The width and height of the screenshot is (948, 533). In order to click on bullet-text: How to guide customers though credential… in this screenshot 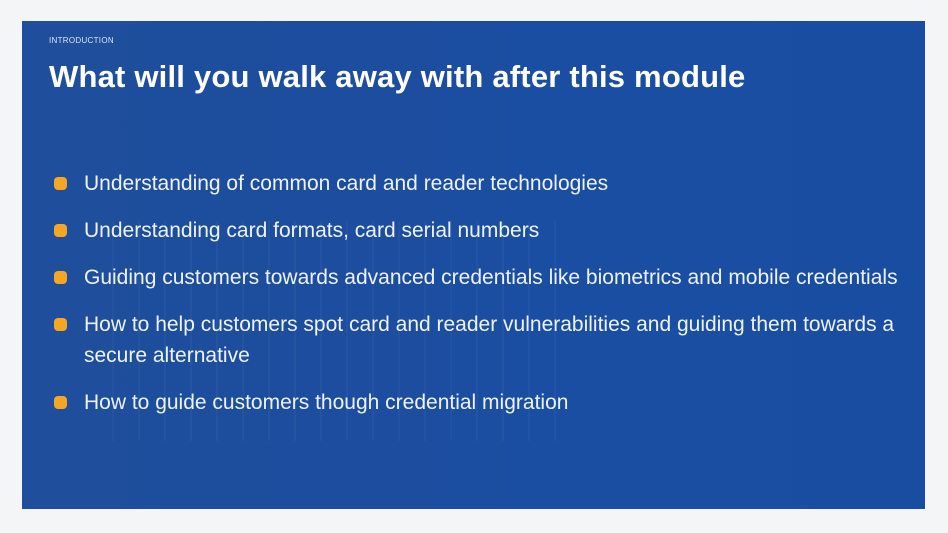, I will do `click(326, 402)`.